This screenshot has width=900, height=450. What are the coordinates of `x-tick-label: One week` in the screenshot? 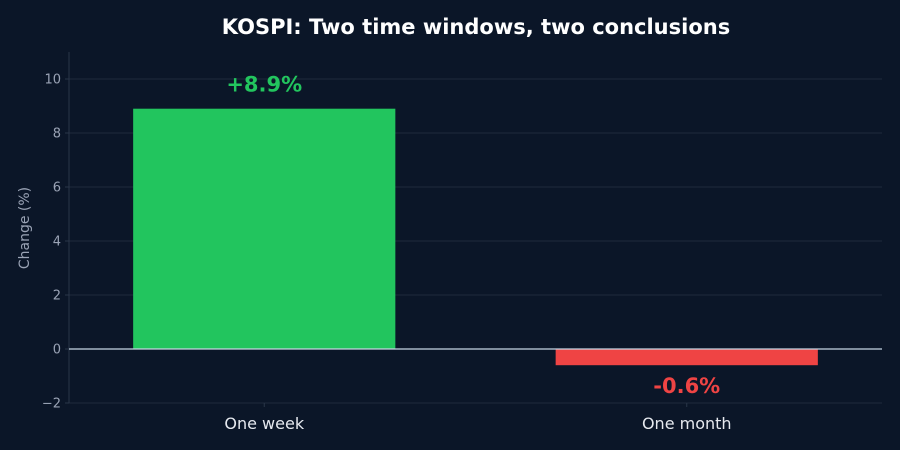 It's located at (264, 423).